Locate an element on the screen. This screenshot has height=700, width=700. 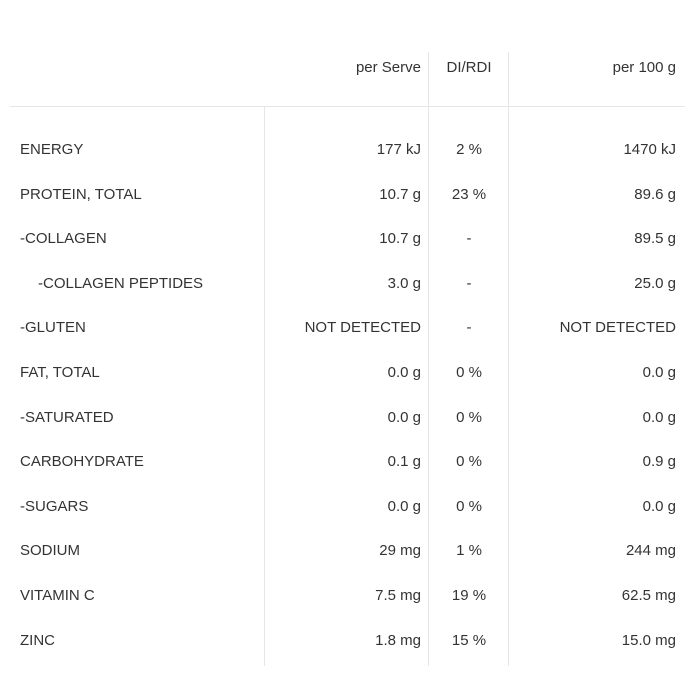
per-100g-value: NOT DETECTED is located at coordinates (617, 328).